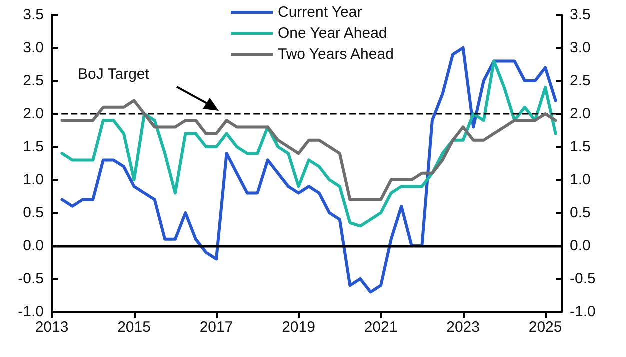 The image size is (626, 357). I want to click on x-tick-label: 2021, so click(381, 327).